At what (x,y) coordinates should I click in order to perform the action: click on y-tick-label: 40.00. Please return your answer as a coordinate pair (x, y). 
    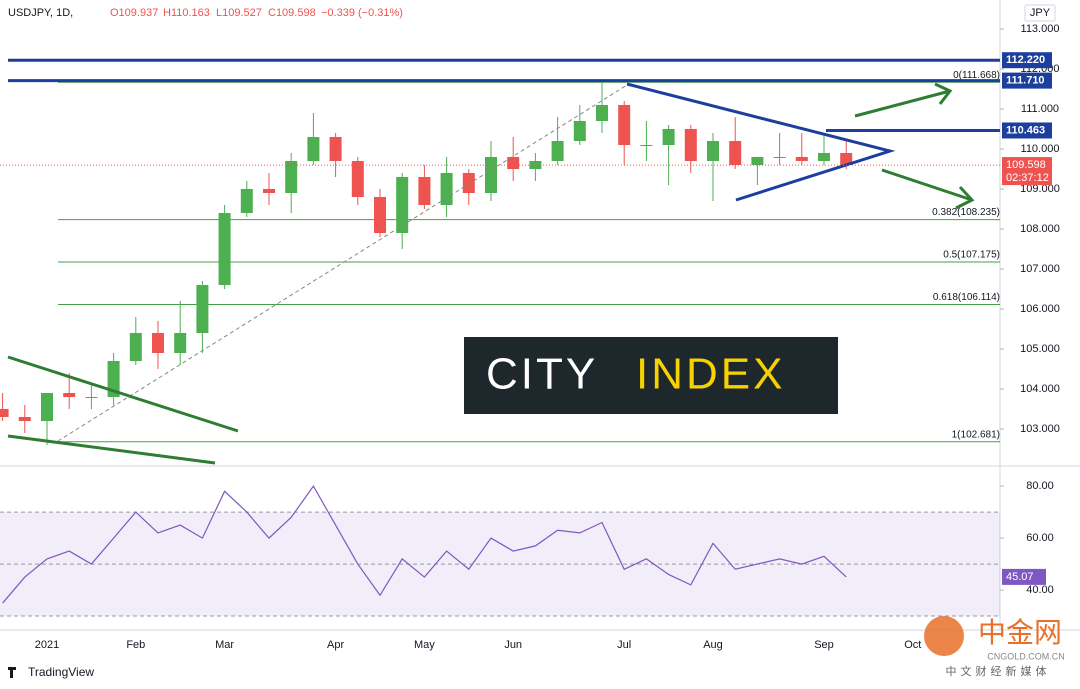
    Looking at the image, I should click on (1040, 590).